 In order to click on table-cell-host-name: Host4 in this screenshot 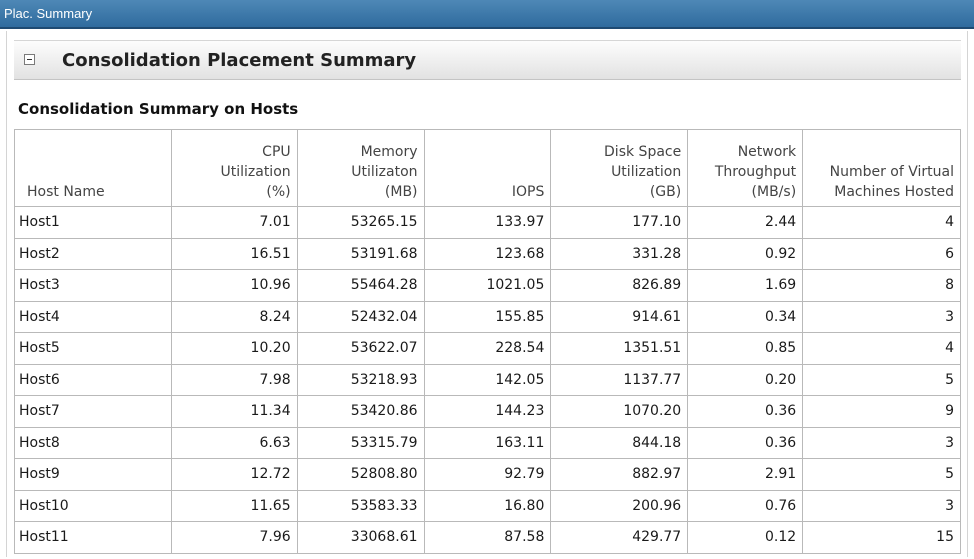, I will do `click(93, 316)`.